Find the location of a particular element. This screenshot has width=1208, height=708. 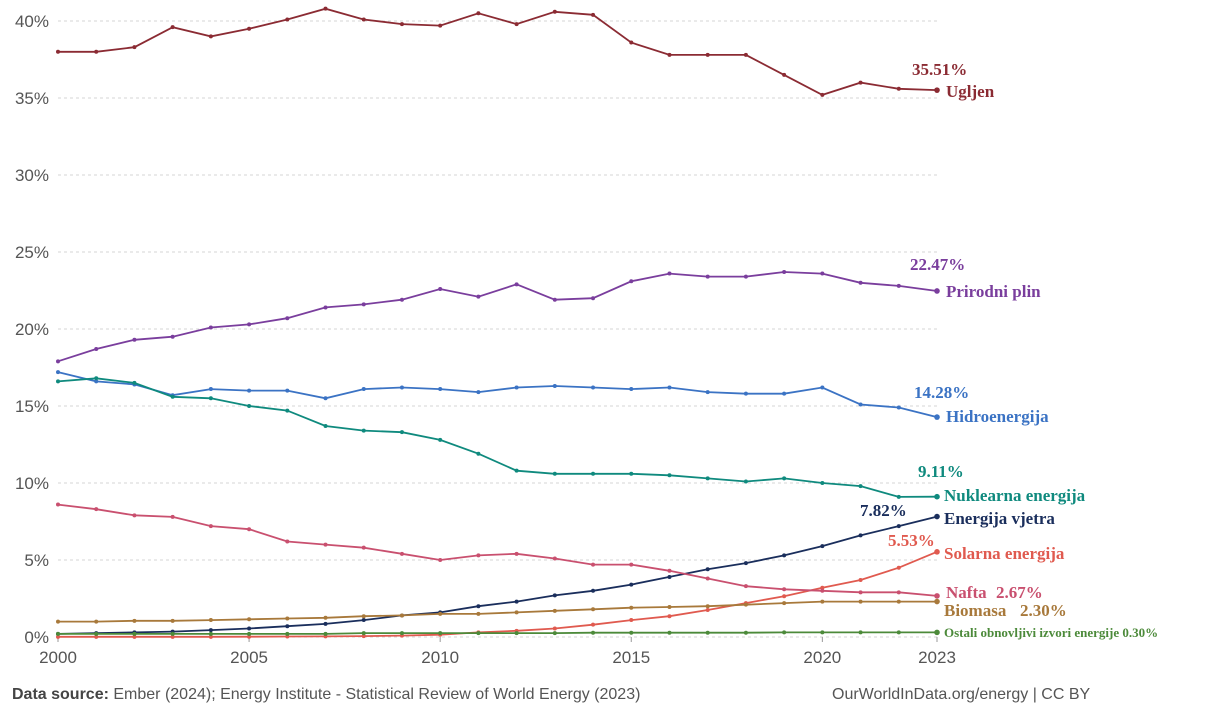

credit-link: OurWorldInData.org/energy | CC BY is located at coordinates (961, 694).